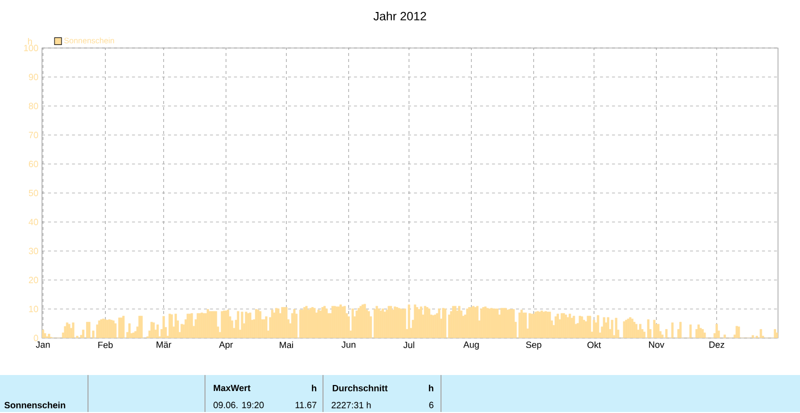 The height and width of the screenshot is (413, 800). I want to click on text: MaxWert, so click(232, 388).